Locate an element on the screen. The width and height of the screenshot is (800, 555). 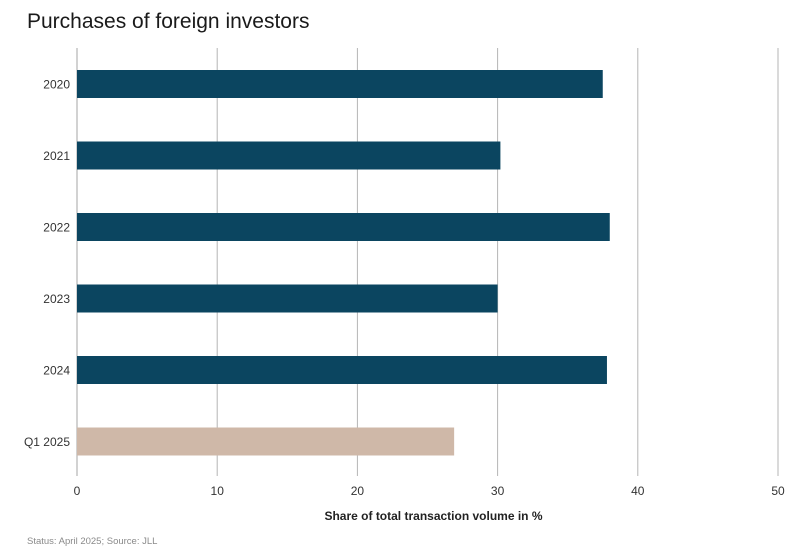
x-tick-label-10: 10 is located at coordinates (218, 491).